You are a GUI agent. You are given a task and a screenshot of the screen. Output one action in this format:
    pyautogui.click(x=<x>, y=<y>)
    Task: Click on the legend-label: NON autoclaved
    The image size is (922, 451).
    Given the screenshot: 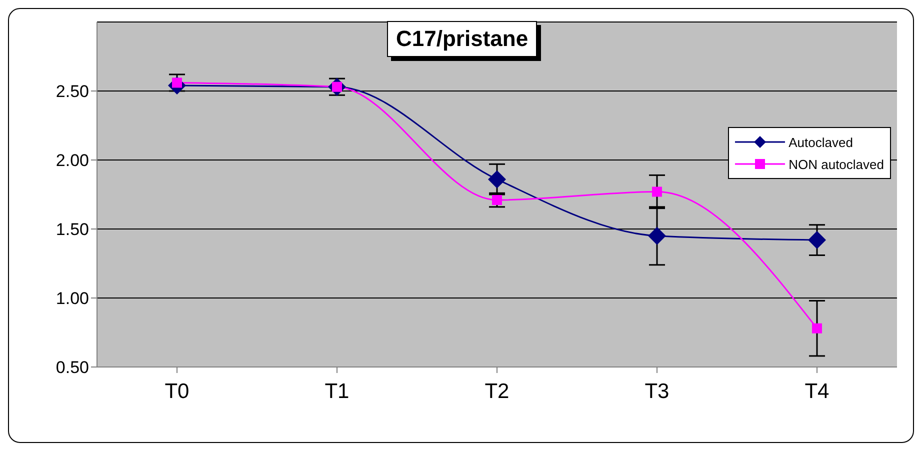 What is the action you would take?
    pyautogui.click(x=836, y=164)
    